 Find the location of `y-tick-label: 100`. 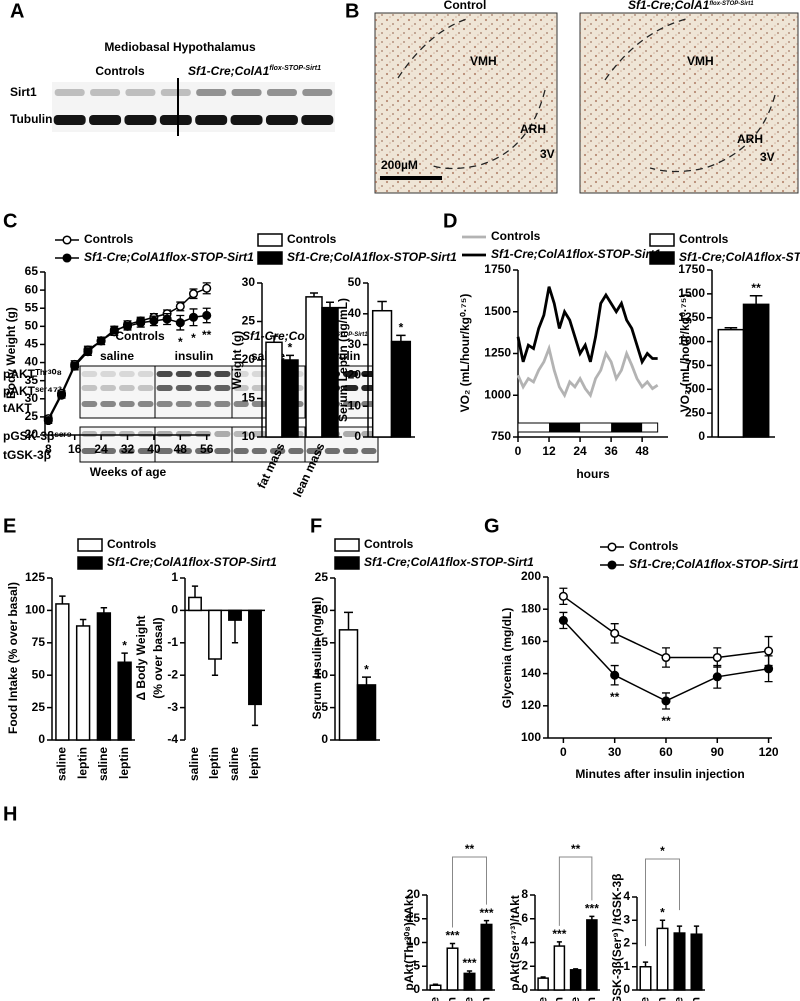

y-tick-label: 100 is located at coordinates (35, 610).